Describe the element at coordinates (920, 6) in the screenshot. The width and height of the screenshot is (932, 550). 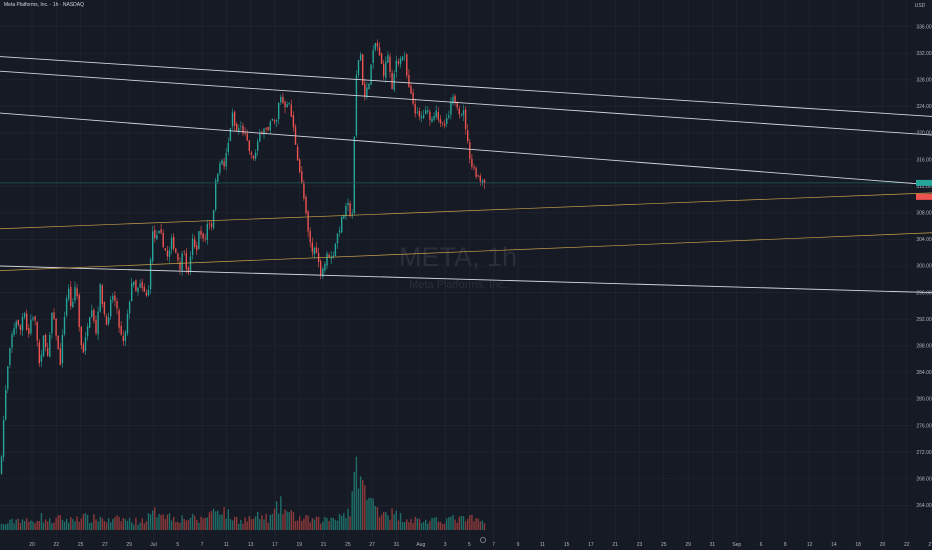
I see `currency-label: USD` at that location.